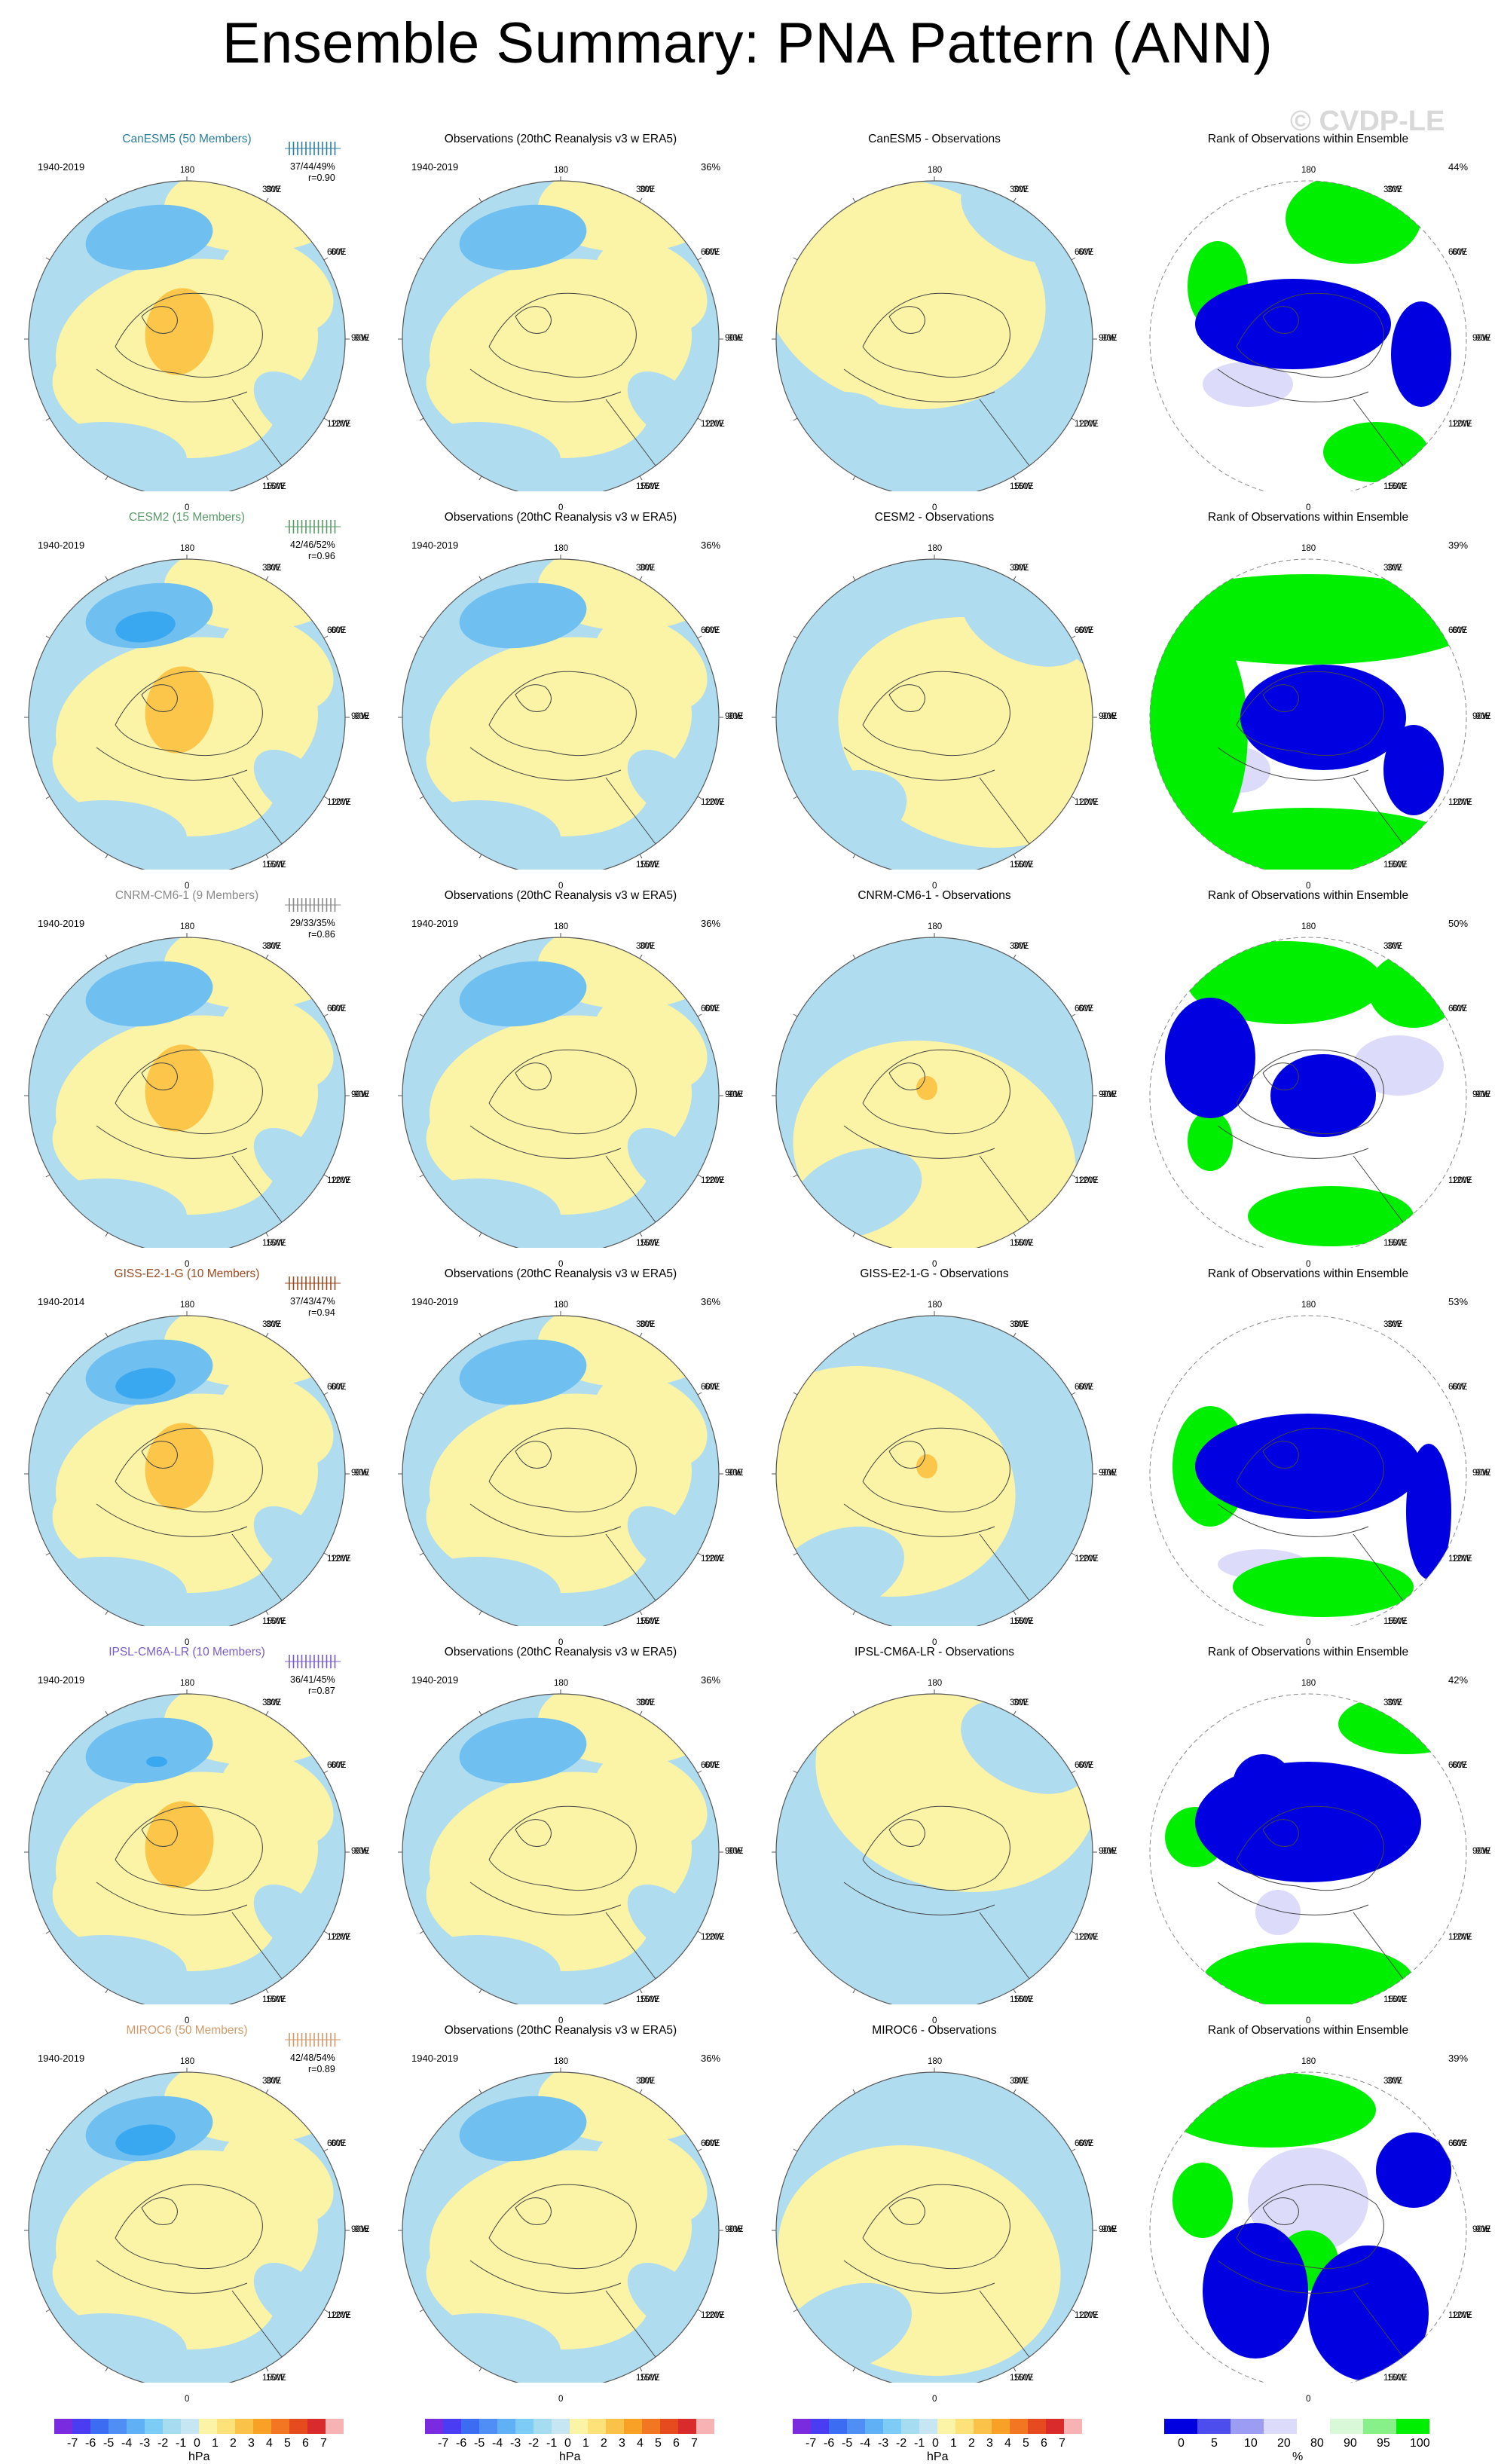  What do you see at coordinates (811, 2443) in the screenshot?
I see `colorbar-tick: -7` at bounding box center [811, 2443].